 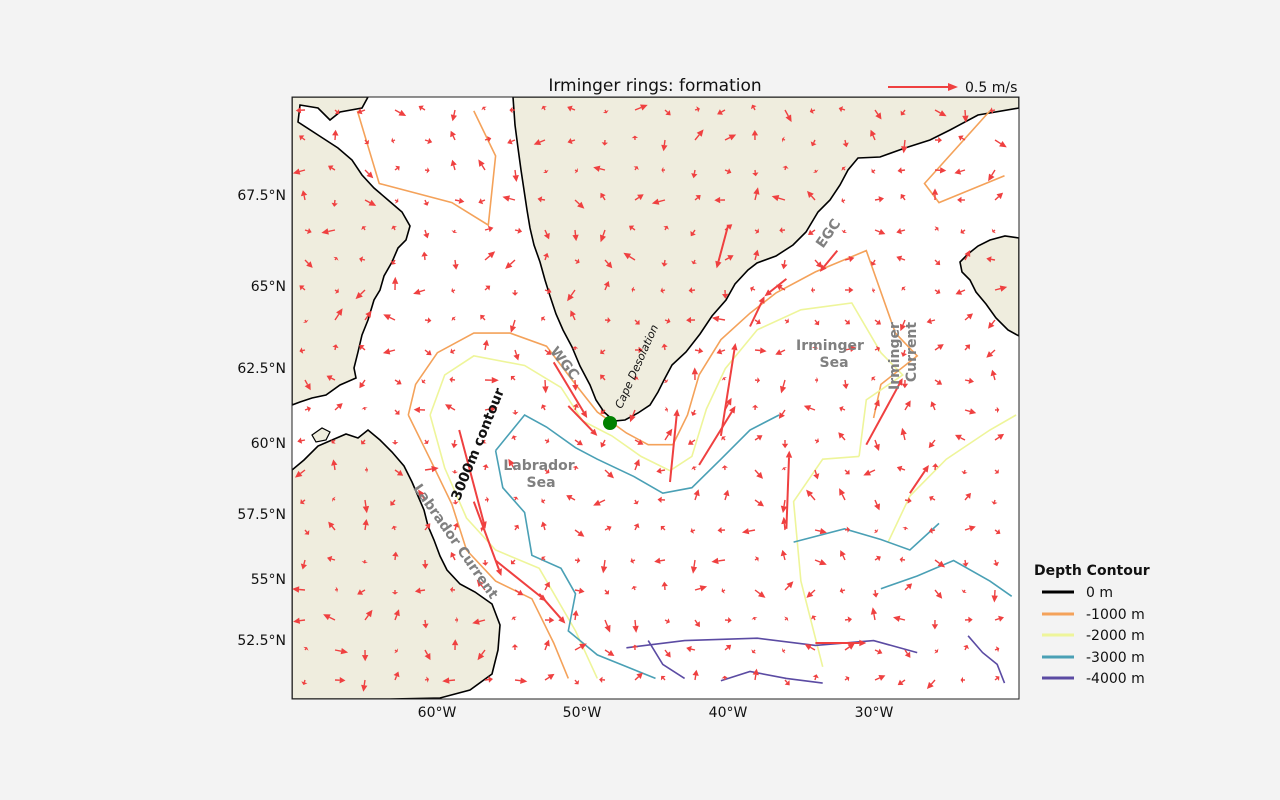 What do you see at coordinates (663, 347) in the screenshot?
I see `contour-1000m` at bounding box center [663, 347].